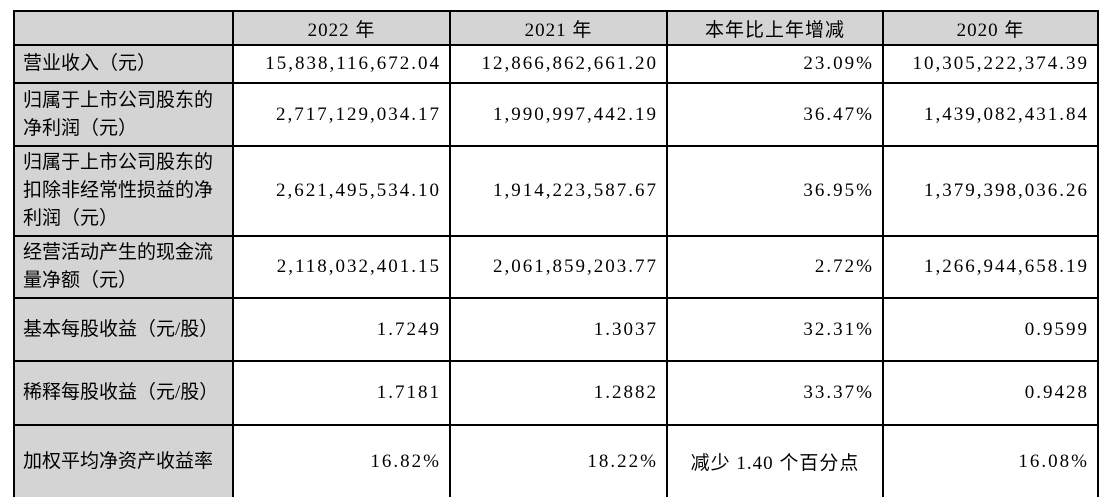 The image size is (1110, 497). What do you see at coordinates (775, 393) in the screenshot?
I see `value-change: 33.37%` at bounding box center [775, 393].